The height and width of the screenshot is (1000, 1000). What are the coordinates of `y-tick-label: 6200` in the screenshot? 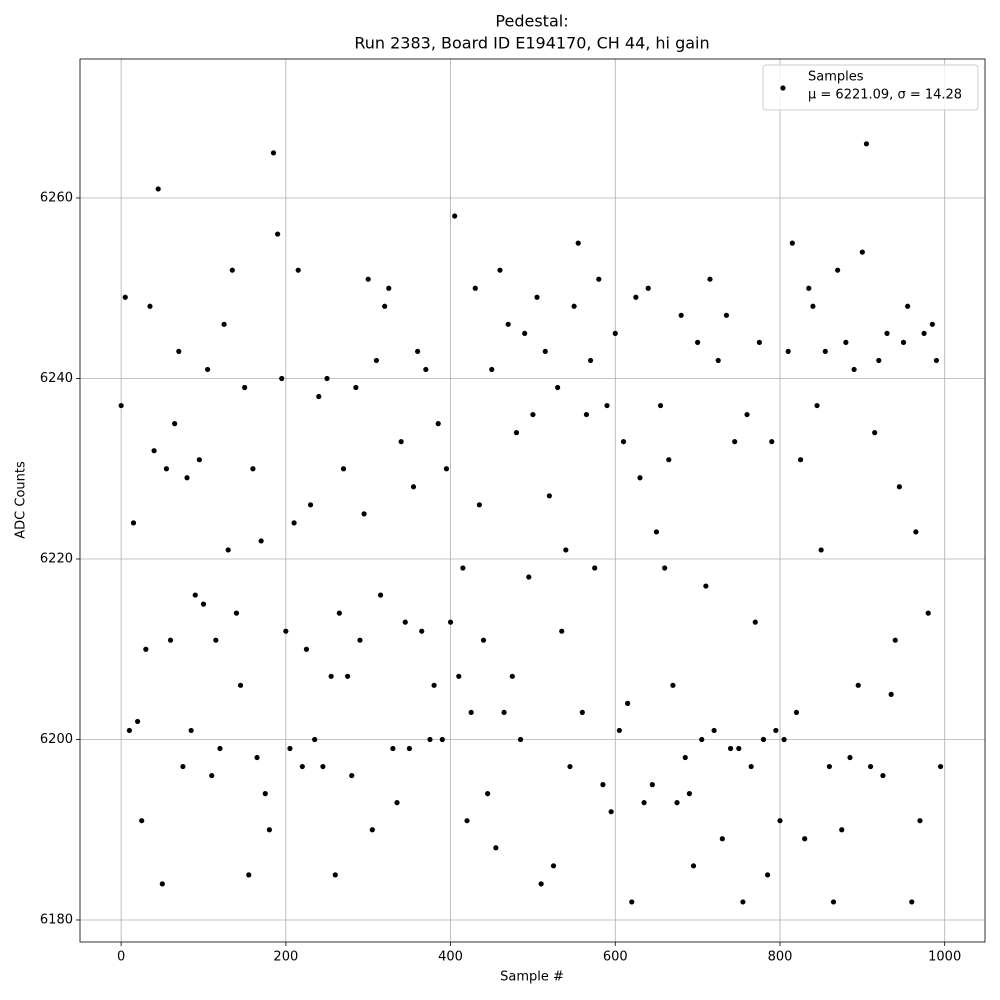 It's located at (56, 739).